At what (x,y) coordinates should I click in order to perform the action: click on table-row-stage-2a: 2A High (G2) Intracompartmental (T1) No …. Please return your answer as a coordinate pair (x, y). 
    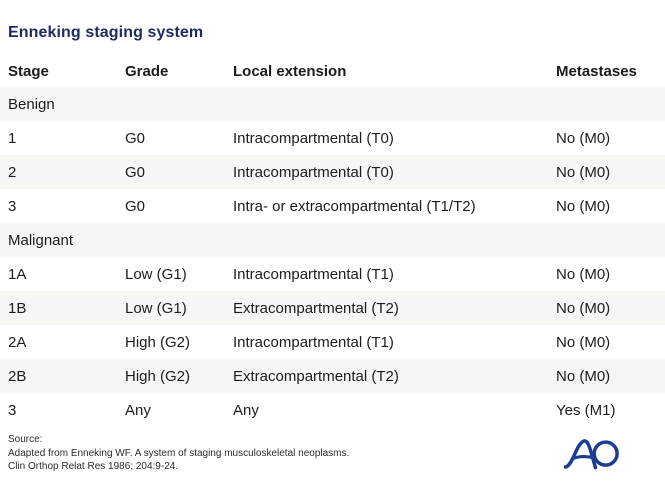
    Looking at the image, I should click on (332, 342).